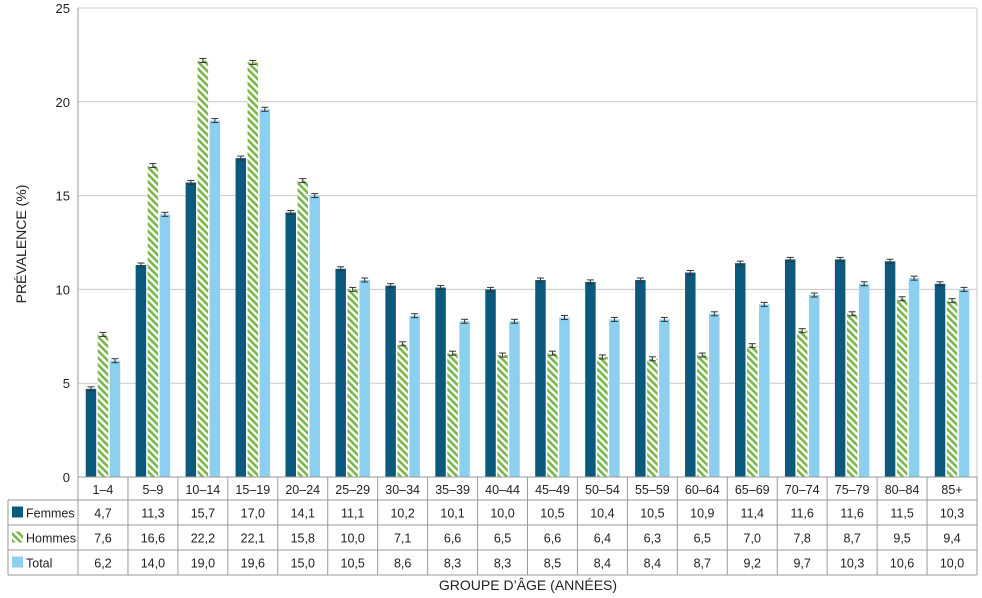 Image resolution: width=982 pixels, height=598 pixels. I want to click on x-tick-label: 65–69, so click(752, 490).